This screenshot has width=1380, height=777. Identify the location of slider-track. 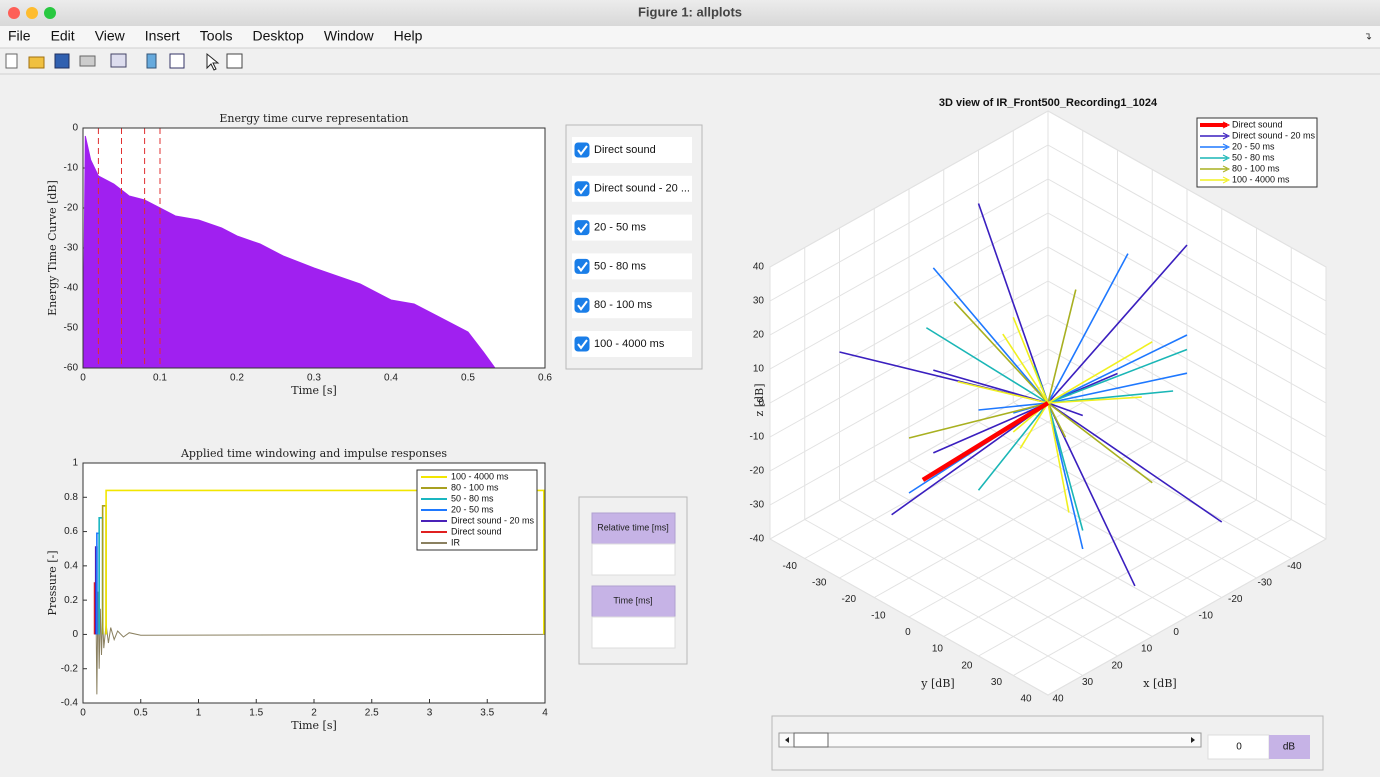
(990, 740).